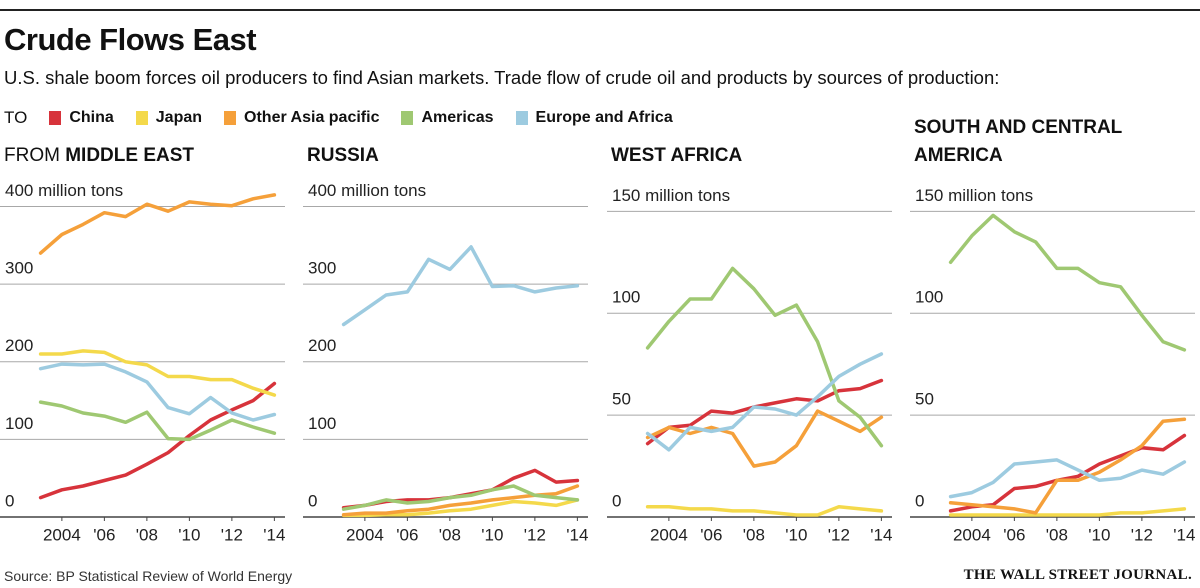 The image size is (1200, 588). What do you see at coordinates (604, 117) in the screenshot?
I see `legend-text: Europe and Africa` at bounding box center [604, 117].